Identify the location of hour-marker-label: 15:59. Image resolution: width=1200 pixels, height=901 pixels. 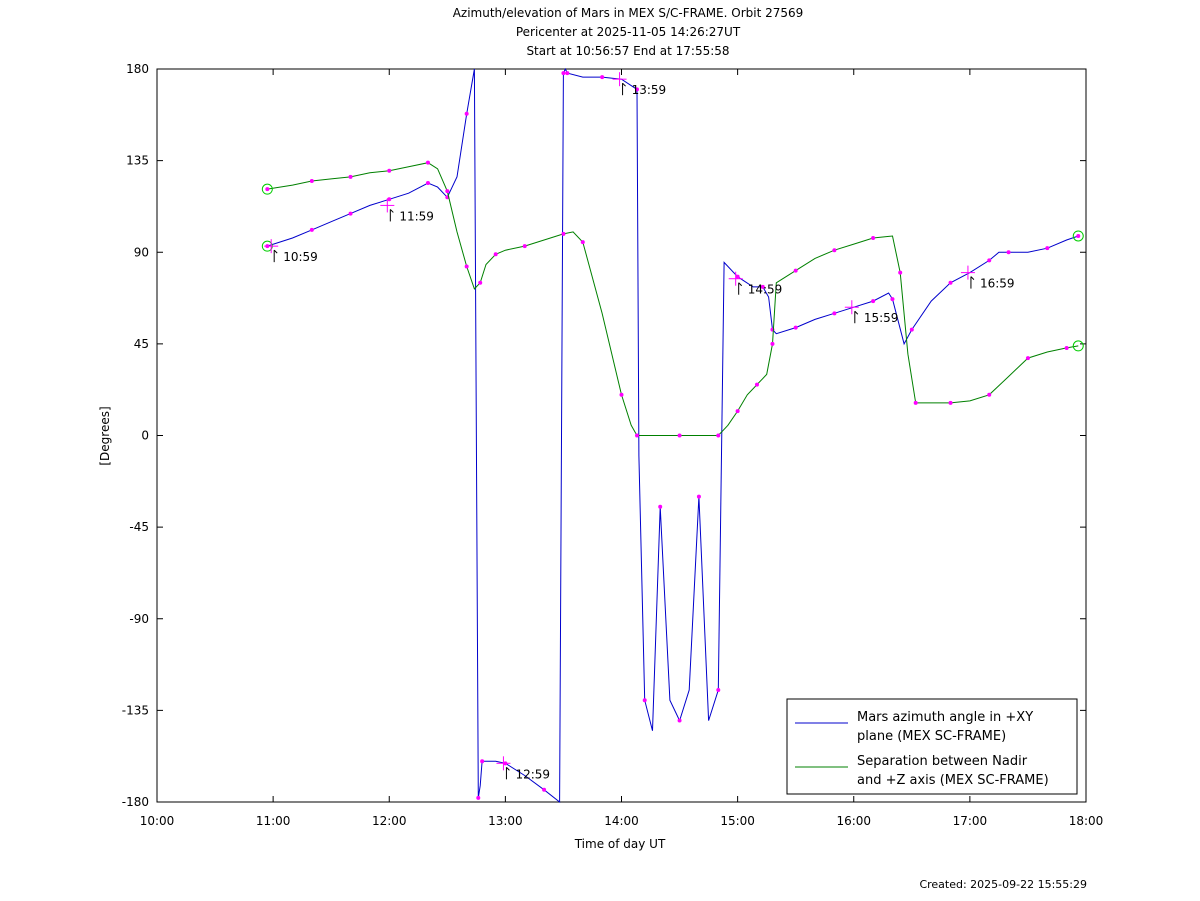
(881, 318).